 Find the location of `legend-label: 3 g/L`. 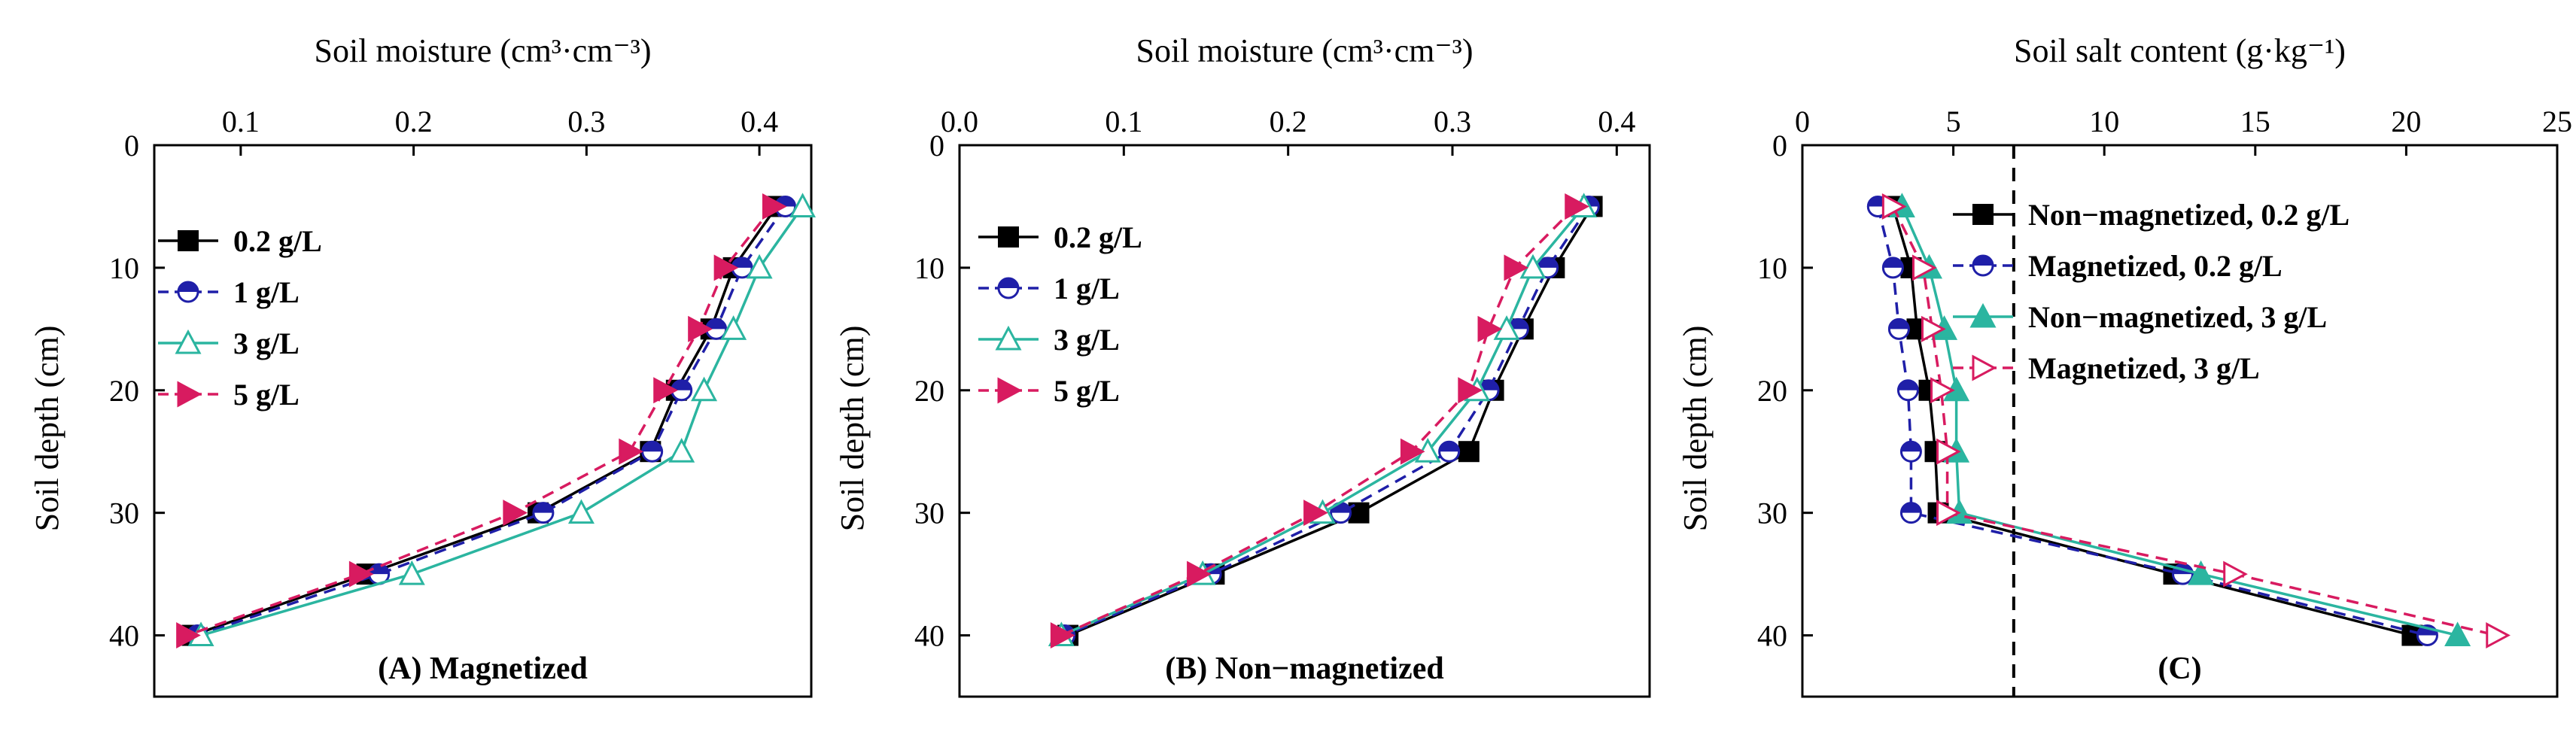

legend-label: 3 g/L is located at coordinates (266, 343).